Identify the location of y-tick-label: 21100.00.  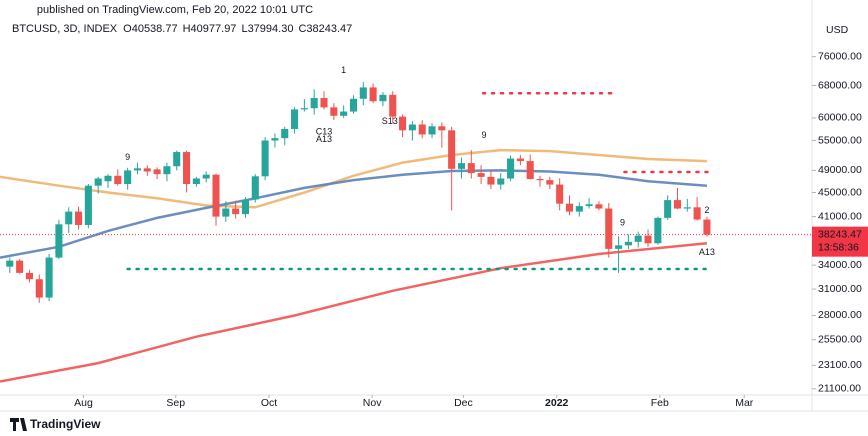
(839, 389).